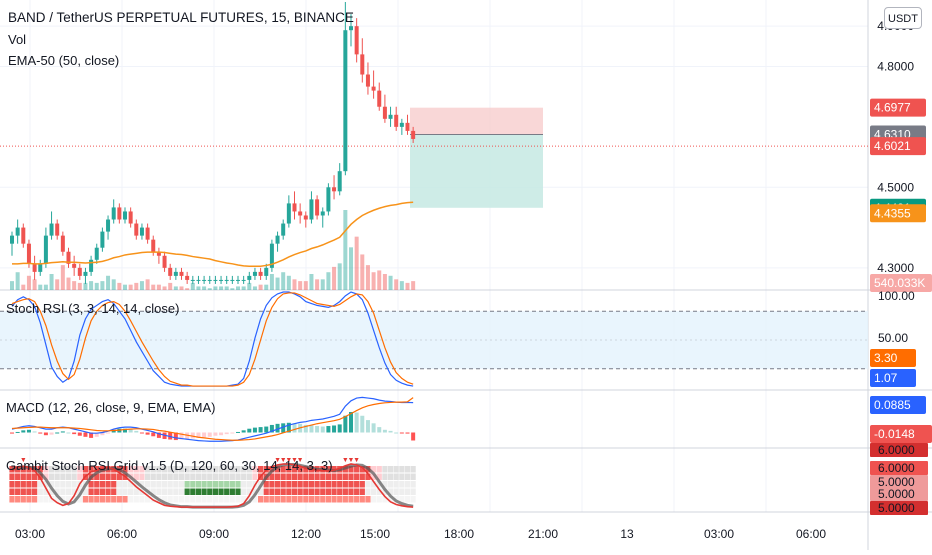  What do you see at coordinates (277, 460) in the screenshot?
I see `gambit-marker-47: ▼` at bounding box center [277, 460].